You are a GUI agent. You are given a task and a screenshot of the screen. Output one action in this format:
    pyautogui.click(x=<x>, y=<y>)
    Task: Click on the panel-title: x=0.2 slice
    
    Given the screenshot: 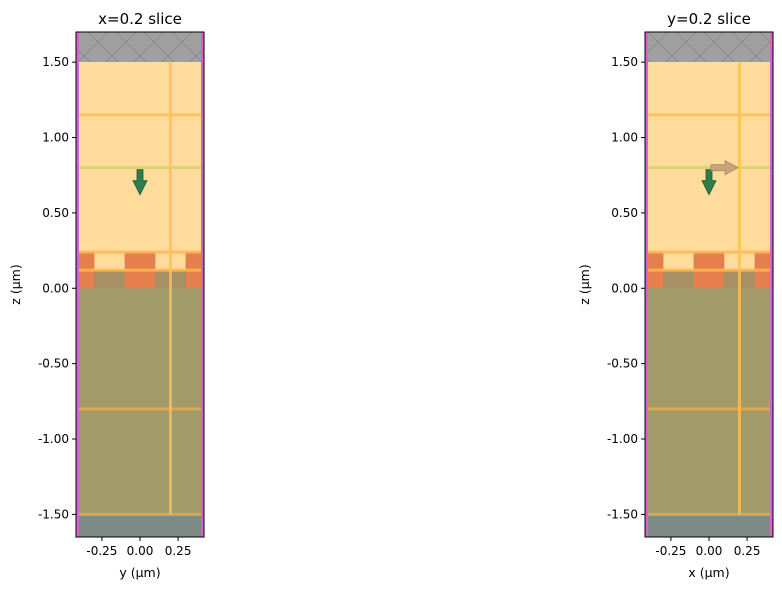 What is the action you would take?
    pyautogui.click(x=140, y=19)
    